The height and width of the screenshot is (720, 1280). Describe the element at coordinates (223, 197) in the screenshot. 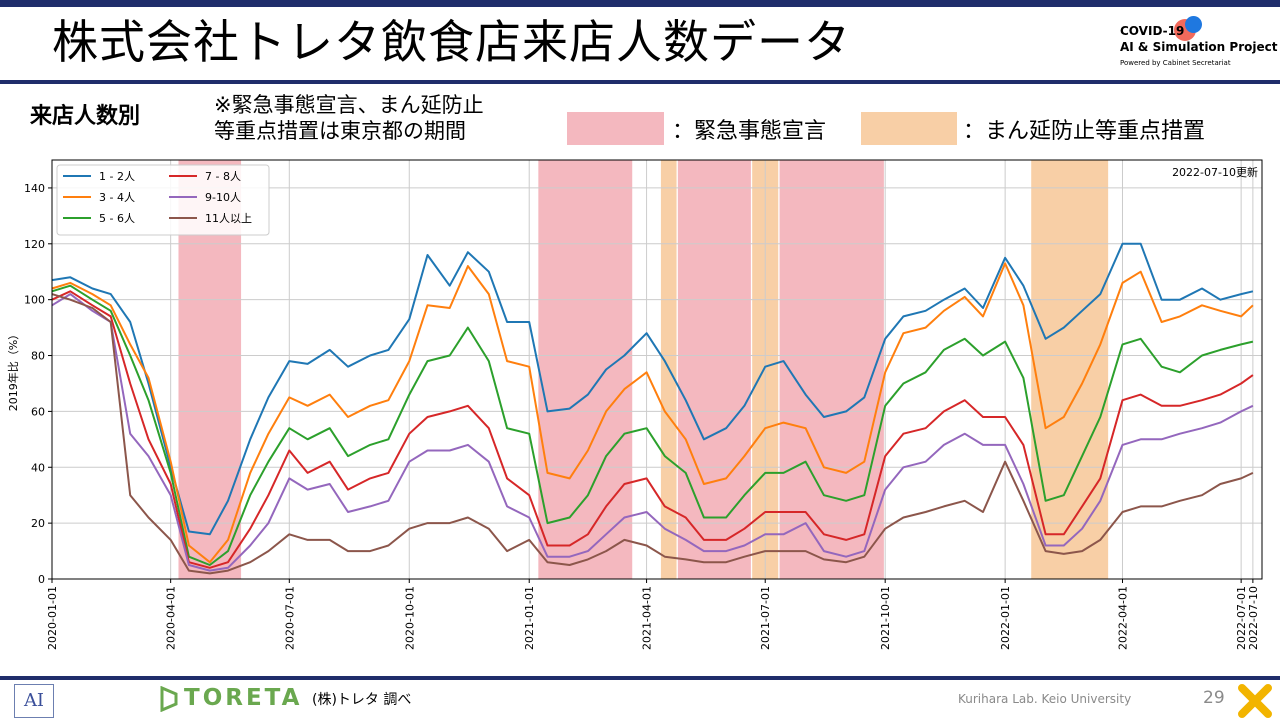

I see `legend-label: 9-10人` at that location.